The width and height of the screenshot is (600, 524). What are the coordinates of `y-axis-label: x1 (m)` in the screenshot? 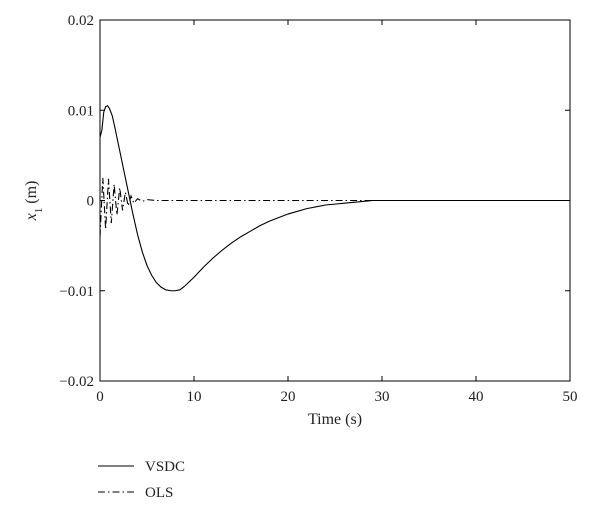 It's located at (34, 201).